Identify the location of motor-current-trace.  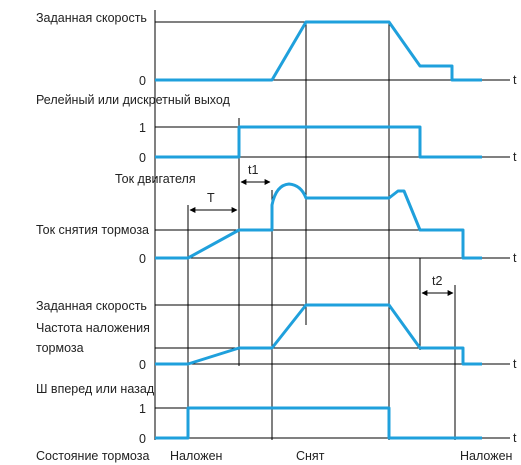
(318, 221).